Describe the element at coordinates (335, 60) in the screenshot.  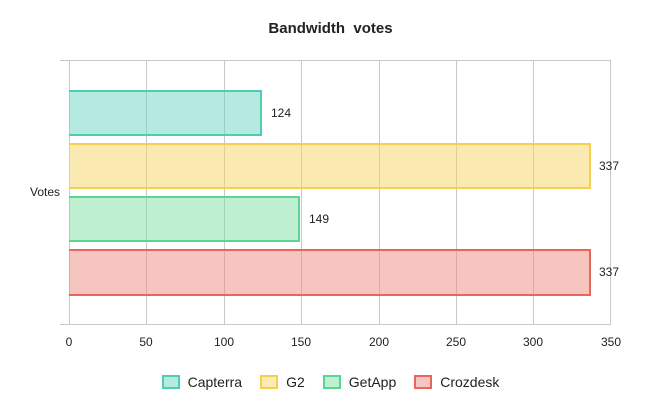
I see `grid-line-top` at that location.